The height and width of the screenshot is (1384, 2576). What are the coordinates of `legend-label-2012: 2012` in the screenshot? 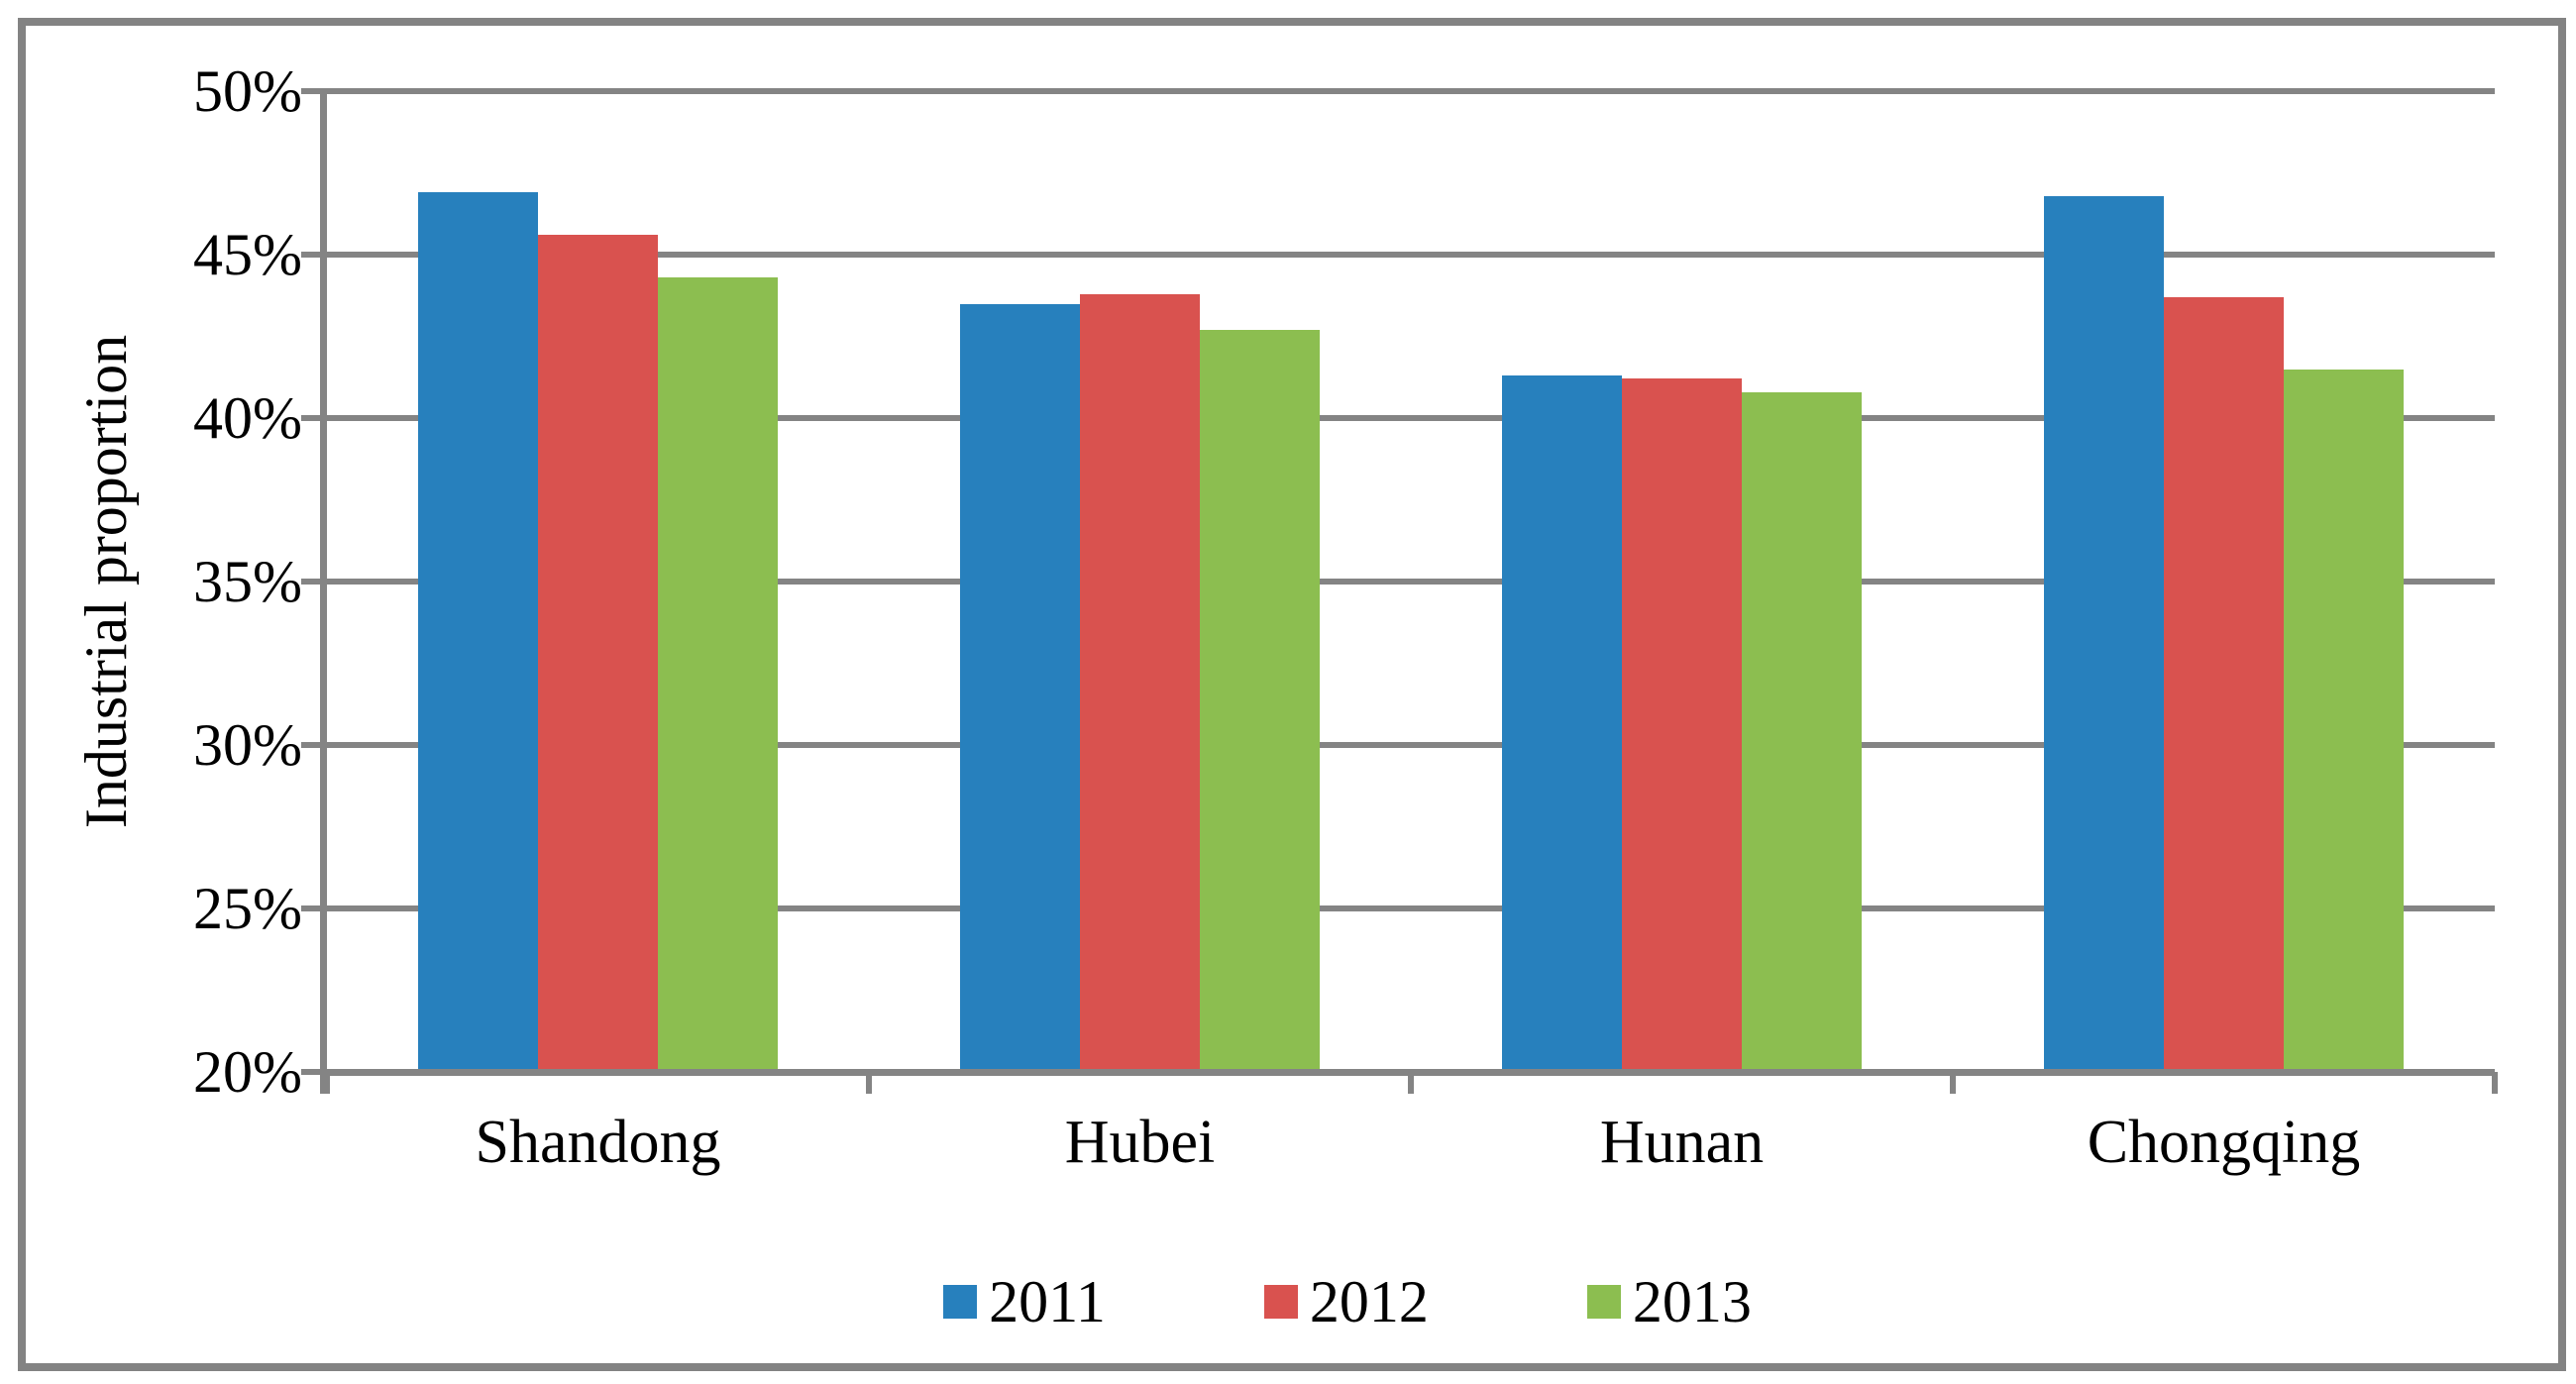 It's located at (1369, 1302).